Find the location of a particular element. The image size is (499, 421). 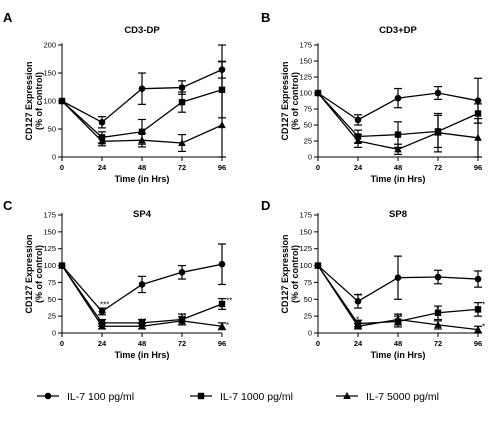

legend-label: IL-7 1000 pg/ml is located at coordinates (256, 397).